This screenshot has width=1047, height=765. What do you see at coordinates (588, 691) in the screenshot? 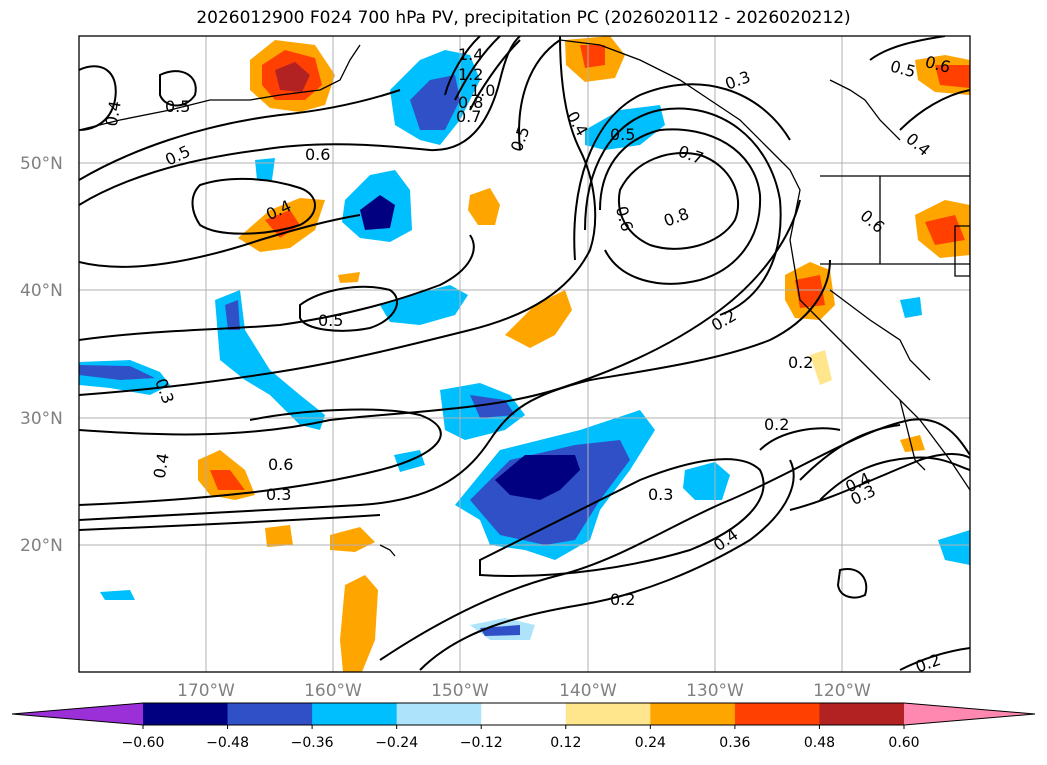
I see `lon-label-140w: 140°W` at bounding box center [588, 691].